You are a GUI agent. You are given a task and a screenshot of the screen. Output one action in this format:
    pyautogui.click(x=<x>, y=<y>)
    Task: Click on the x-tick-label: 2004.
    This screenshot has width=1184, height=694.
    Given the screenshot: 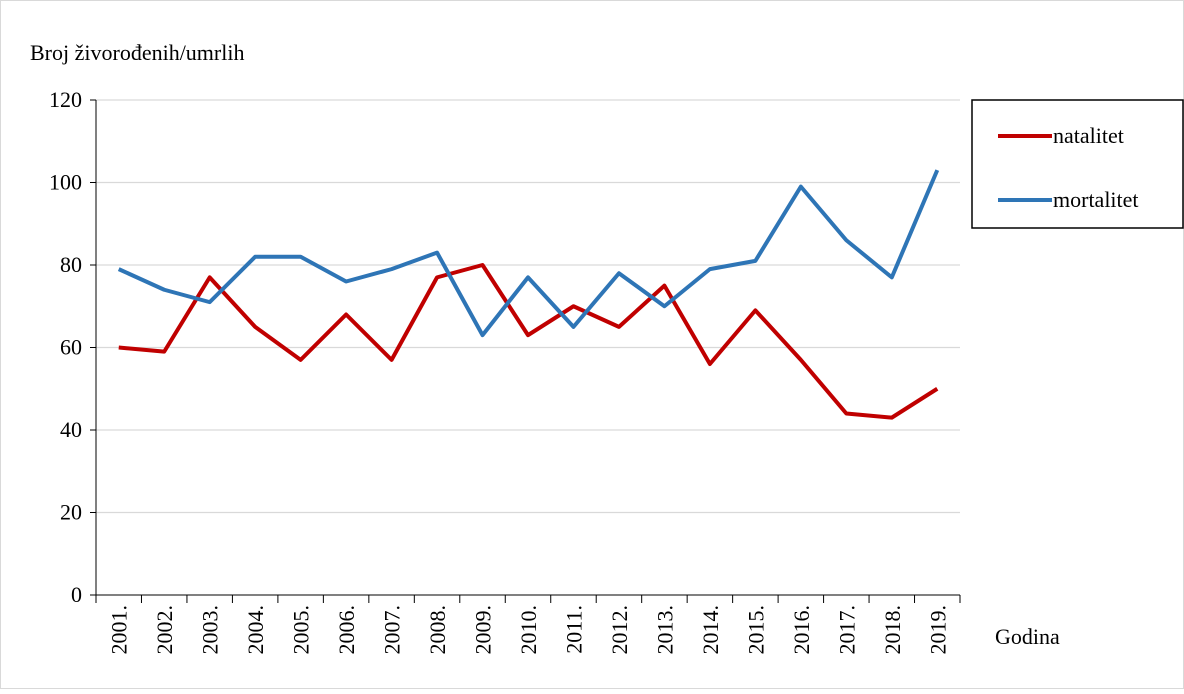 What is the action you would take?
    pyautogui.click(x=255, y=630)
    